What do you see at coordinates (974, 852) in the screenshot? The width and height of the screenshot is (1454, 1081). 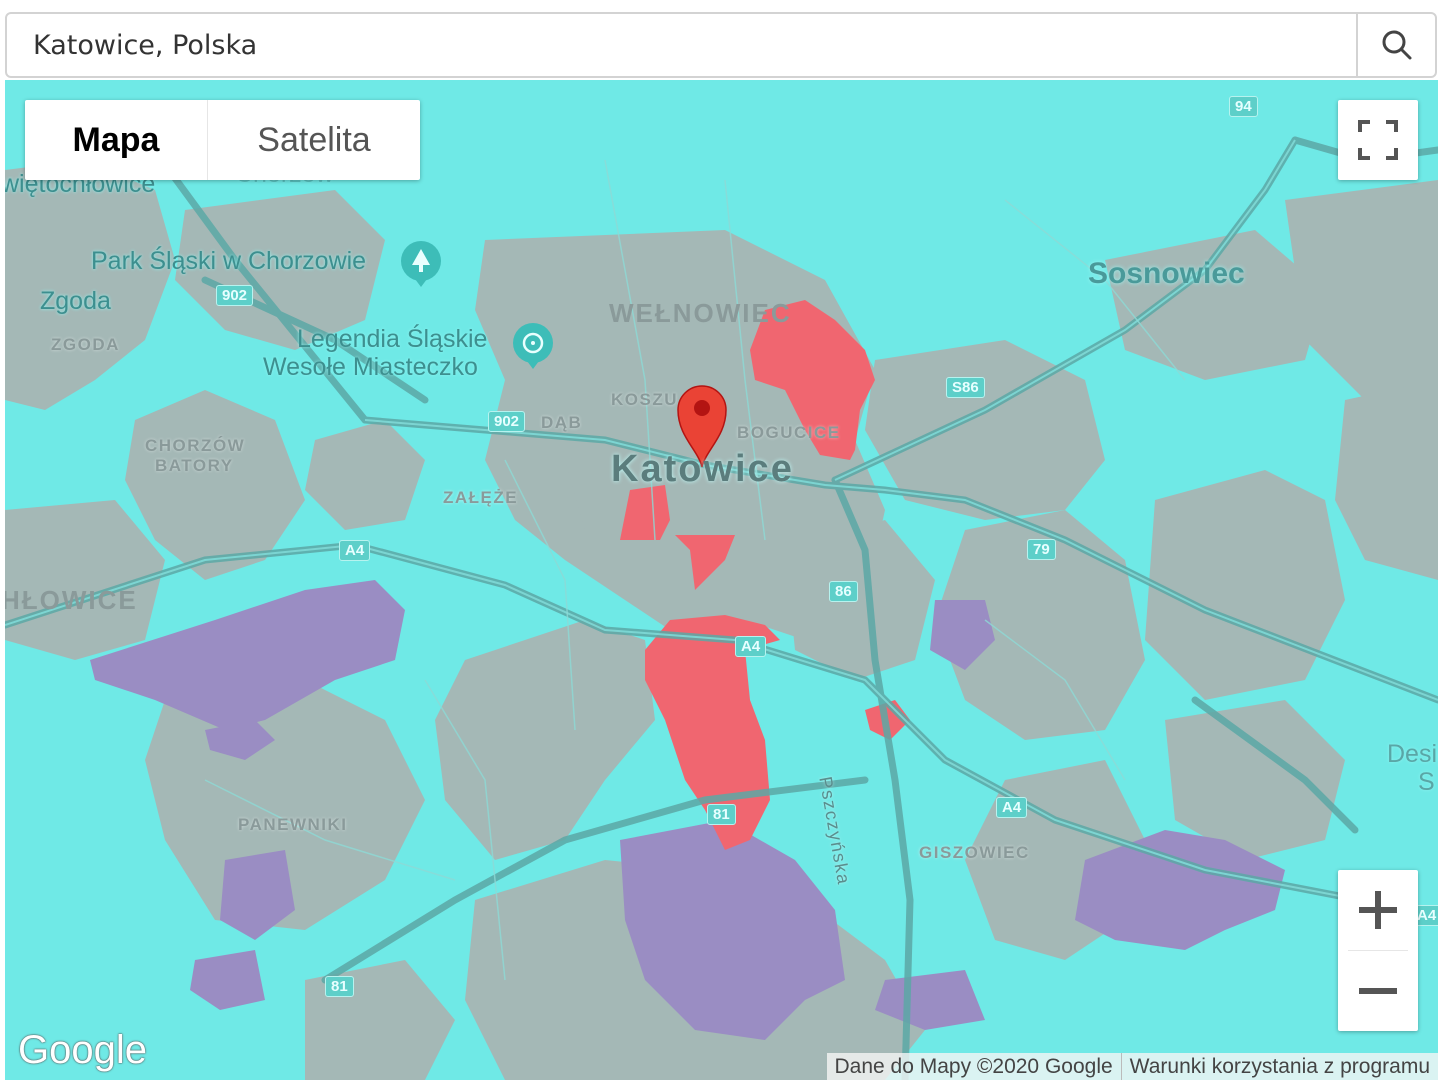 I see `label-giszowiec: GISZOWIEC` at bounding box center [974, 852].